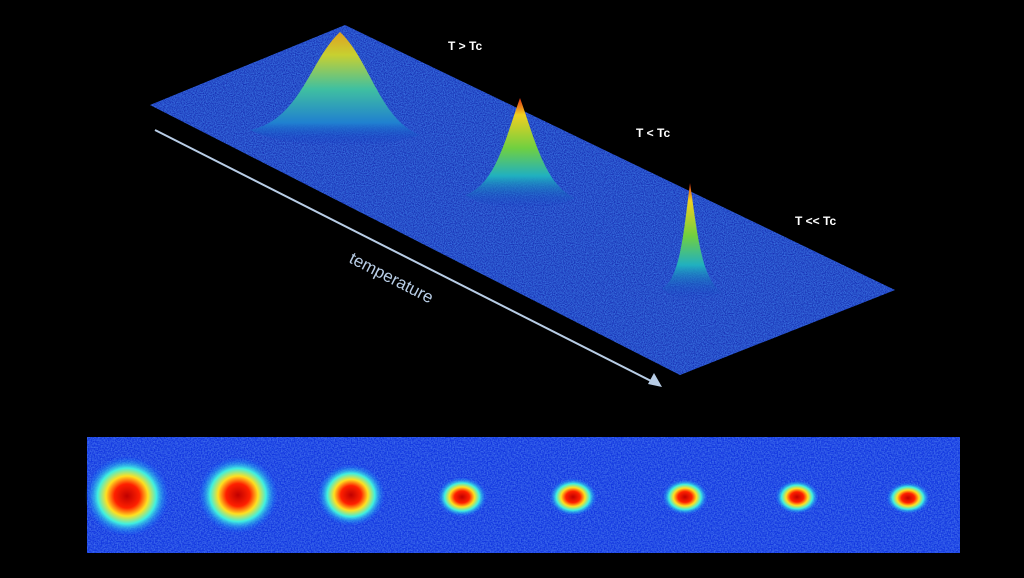  Describe the element at coordinates (391, 278) in the screenshot. I see `axis-label: temperature` at that location.